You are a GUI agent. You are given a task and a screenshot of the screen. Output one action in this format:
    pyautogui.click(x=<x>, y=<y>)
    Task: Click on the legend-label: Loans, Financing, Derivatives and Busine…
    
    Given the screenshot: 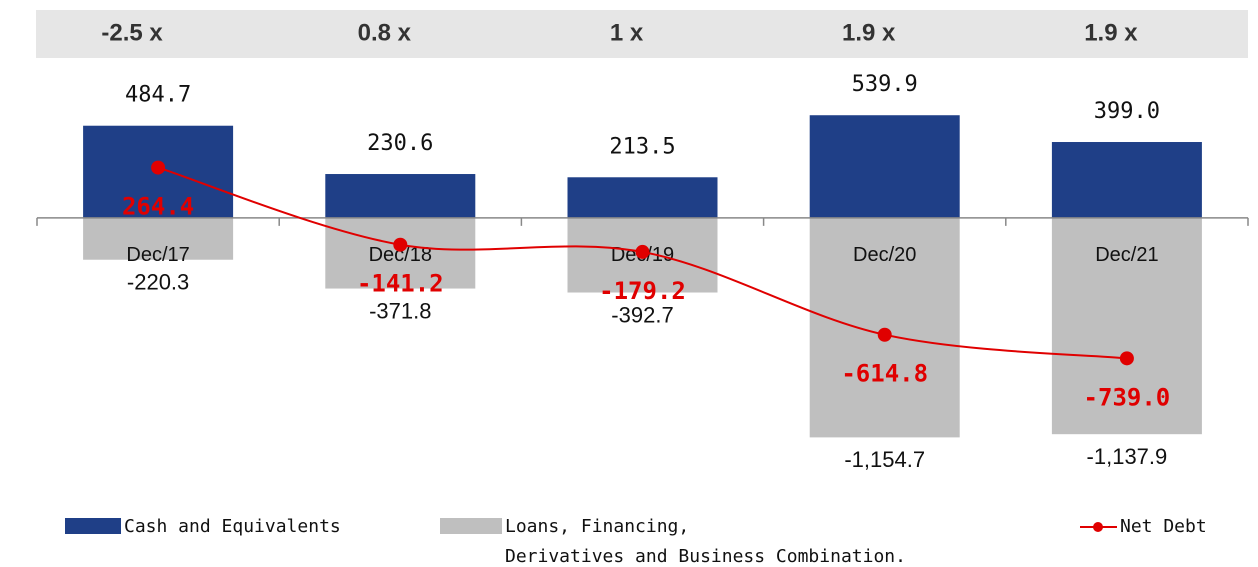 What is the action you would take?
    pyautogui.click(x=705, y=541)
    